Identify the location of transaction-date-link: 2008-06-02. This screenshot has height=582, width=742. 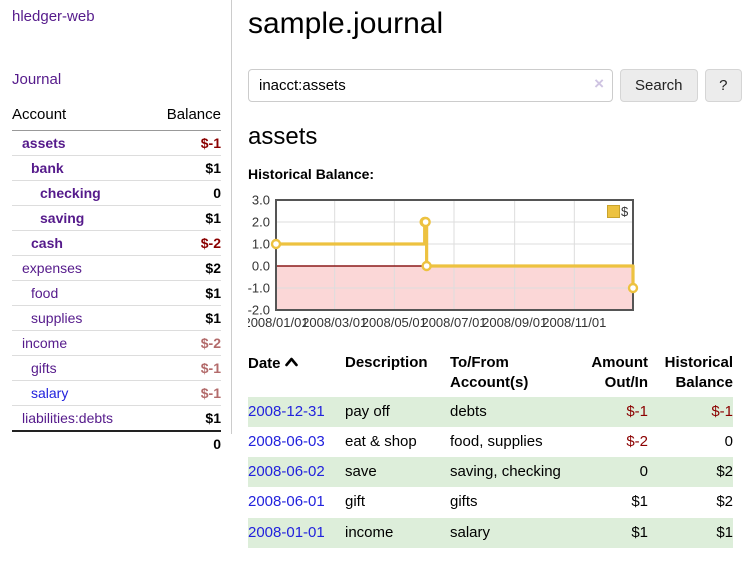
(286, 471).